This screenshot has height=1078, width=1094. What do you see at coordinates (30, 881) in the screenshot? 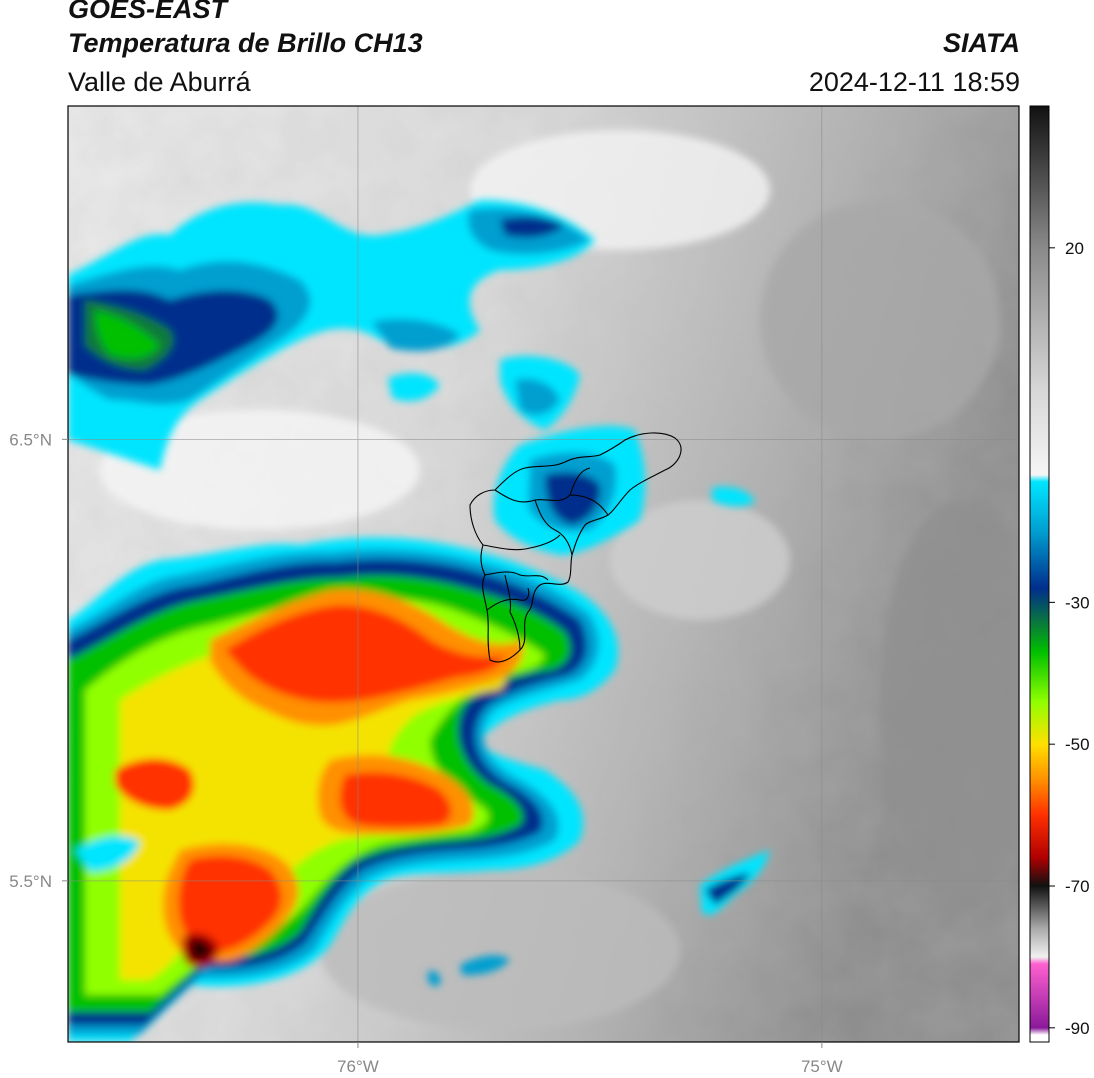
I see `lat-tick-label-5-5n: 5.5°N` at bounding box center [30, 881].